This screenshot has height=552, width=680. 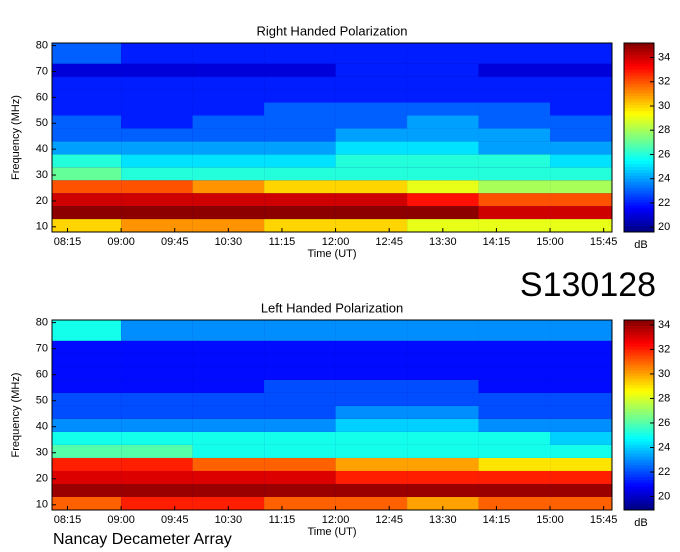 What do you see at coordinates (389, 242) in the screenshot?
I see `x-tick-label: 12:45` at bounding box center [389, 242].